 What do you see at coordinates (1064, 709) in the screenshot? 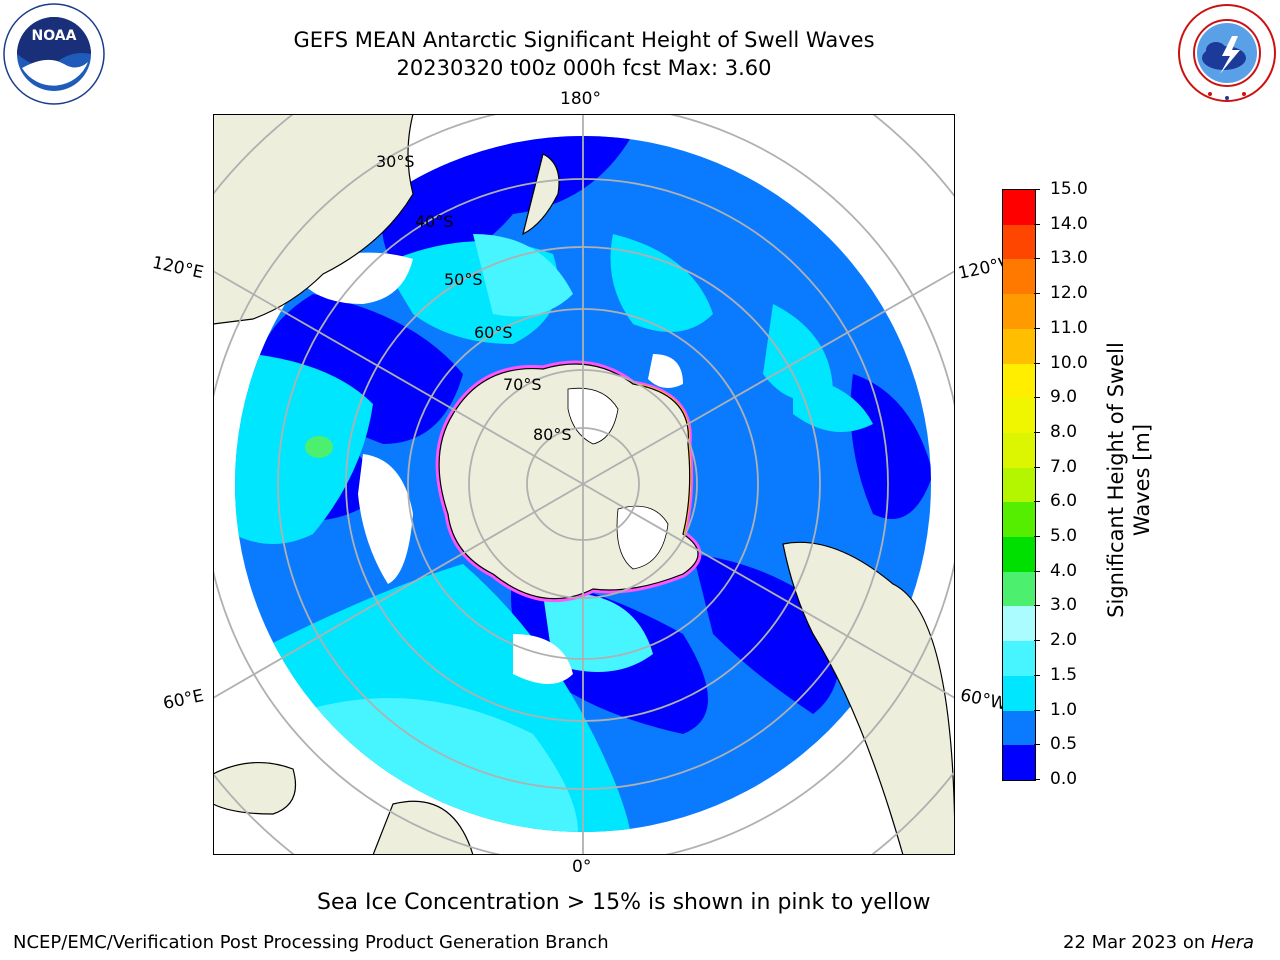
I see `colorbar-tick-label: 1.0` at bounding box center [1064, 709].